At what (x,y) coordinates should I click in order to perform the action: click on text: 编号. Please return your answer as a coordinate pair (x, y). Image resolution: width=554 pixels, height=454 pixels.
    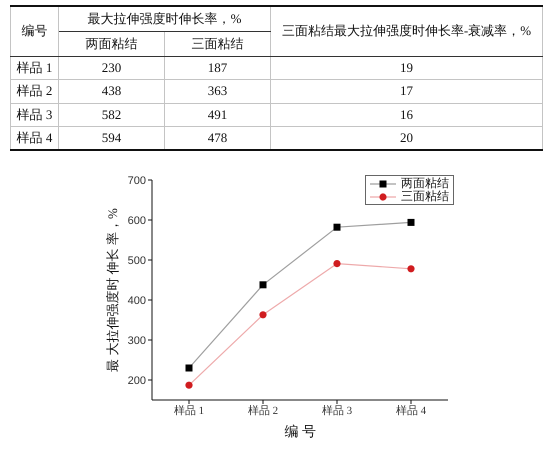
    Looking at the image, I should click on (35, 30).